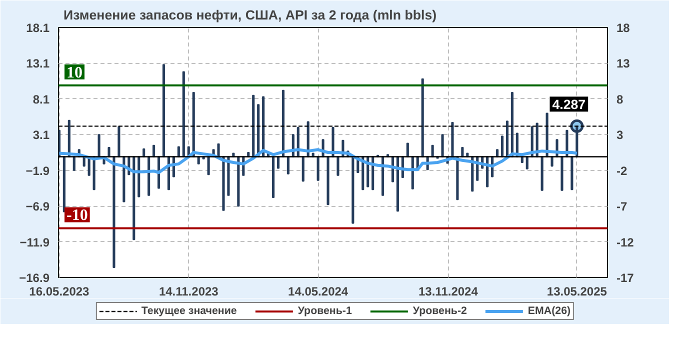 This screenshot has height=342, width=679. I want to click on y2-tick-label: 8, so click(620, 99).